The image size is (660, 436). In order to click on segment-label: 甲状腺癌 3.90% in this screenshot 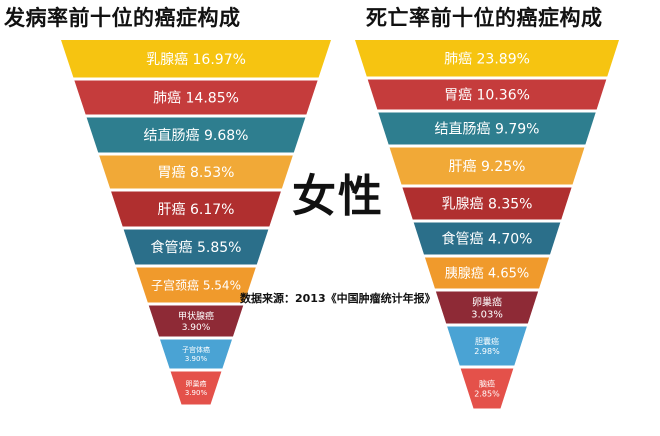, I will do `click(196, 321)`.